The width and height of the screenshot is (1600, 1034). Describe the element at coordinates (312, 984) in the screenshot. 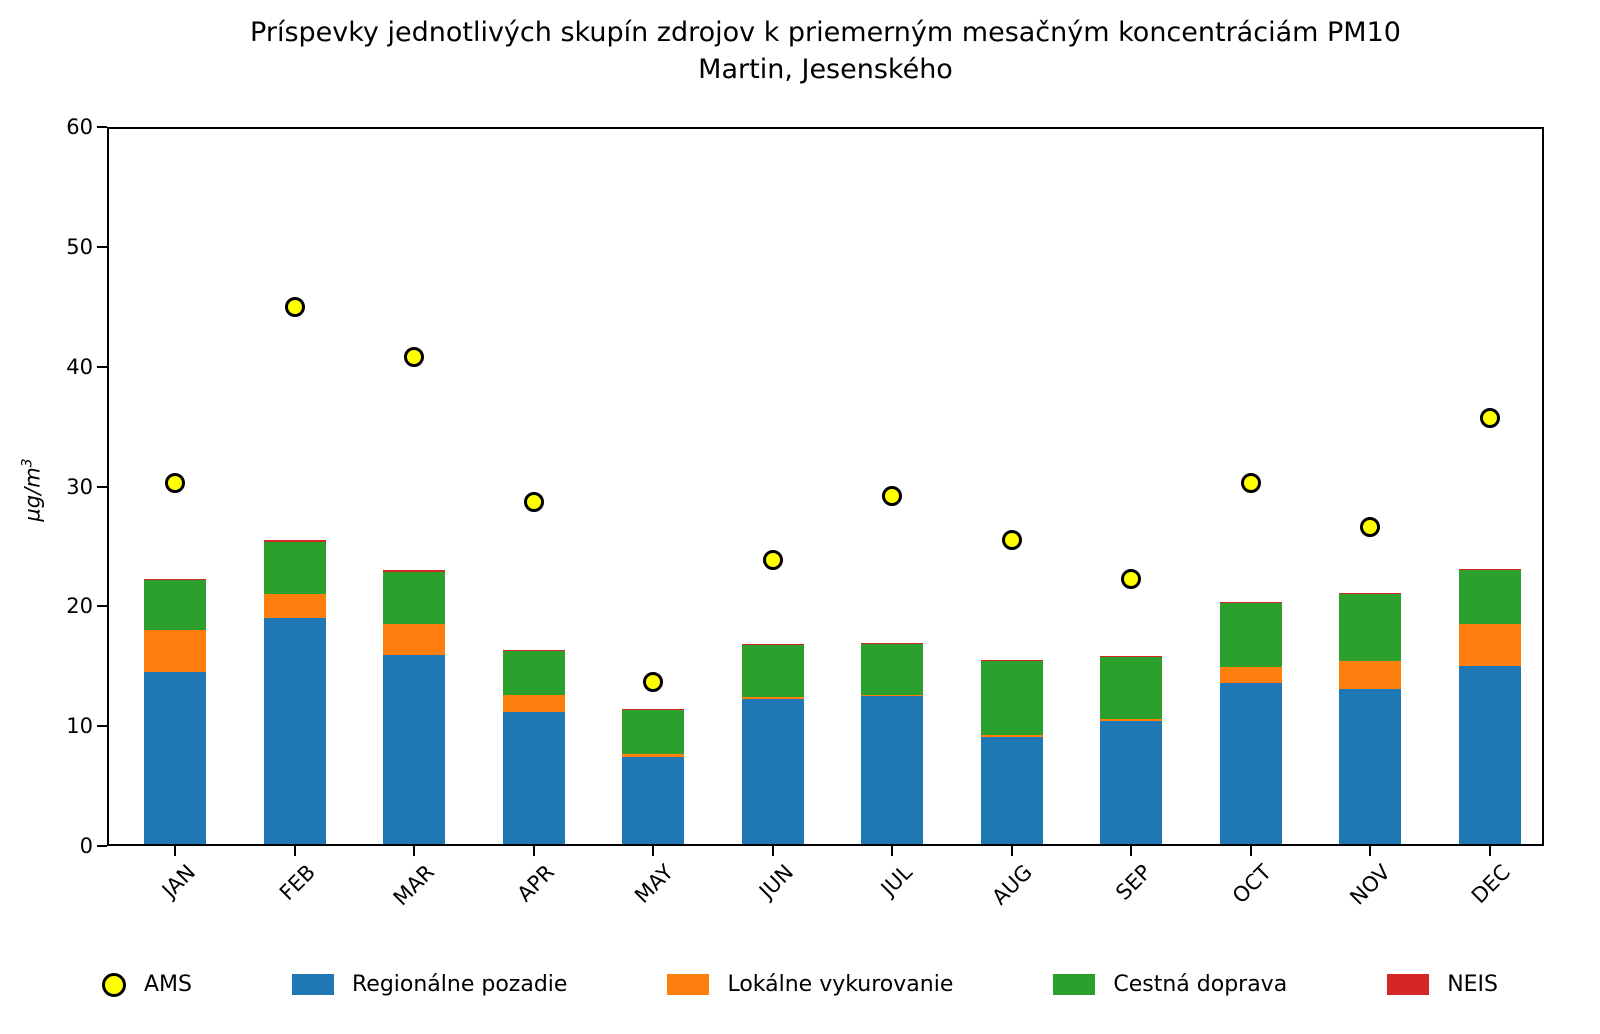

I see `legend-marker-regionalne-pozadie-icon` at that location.